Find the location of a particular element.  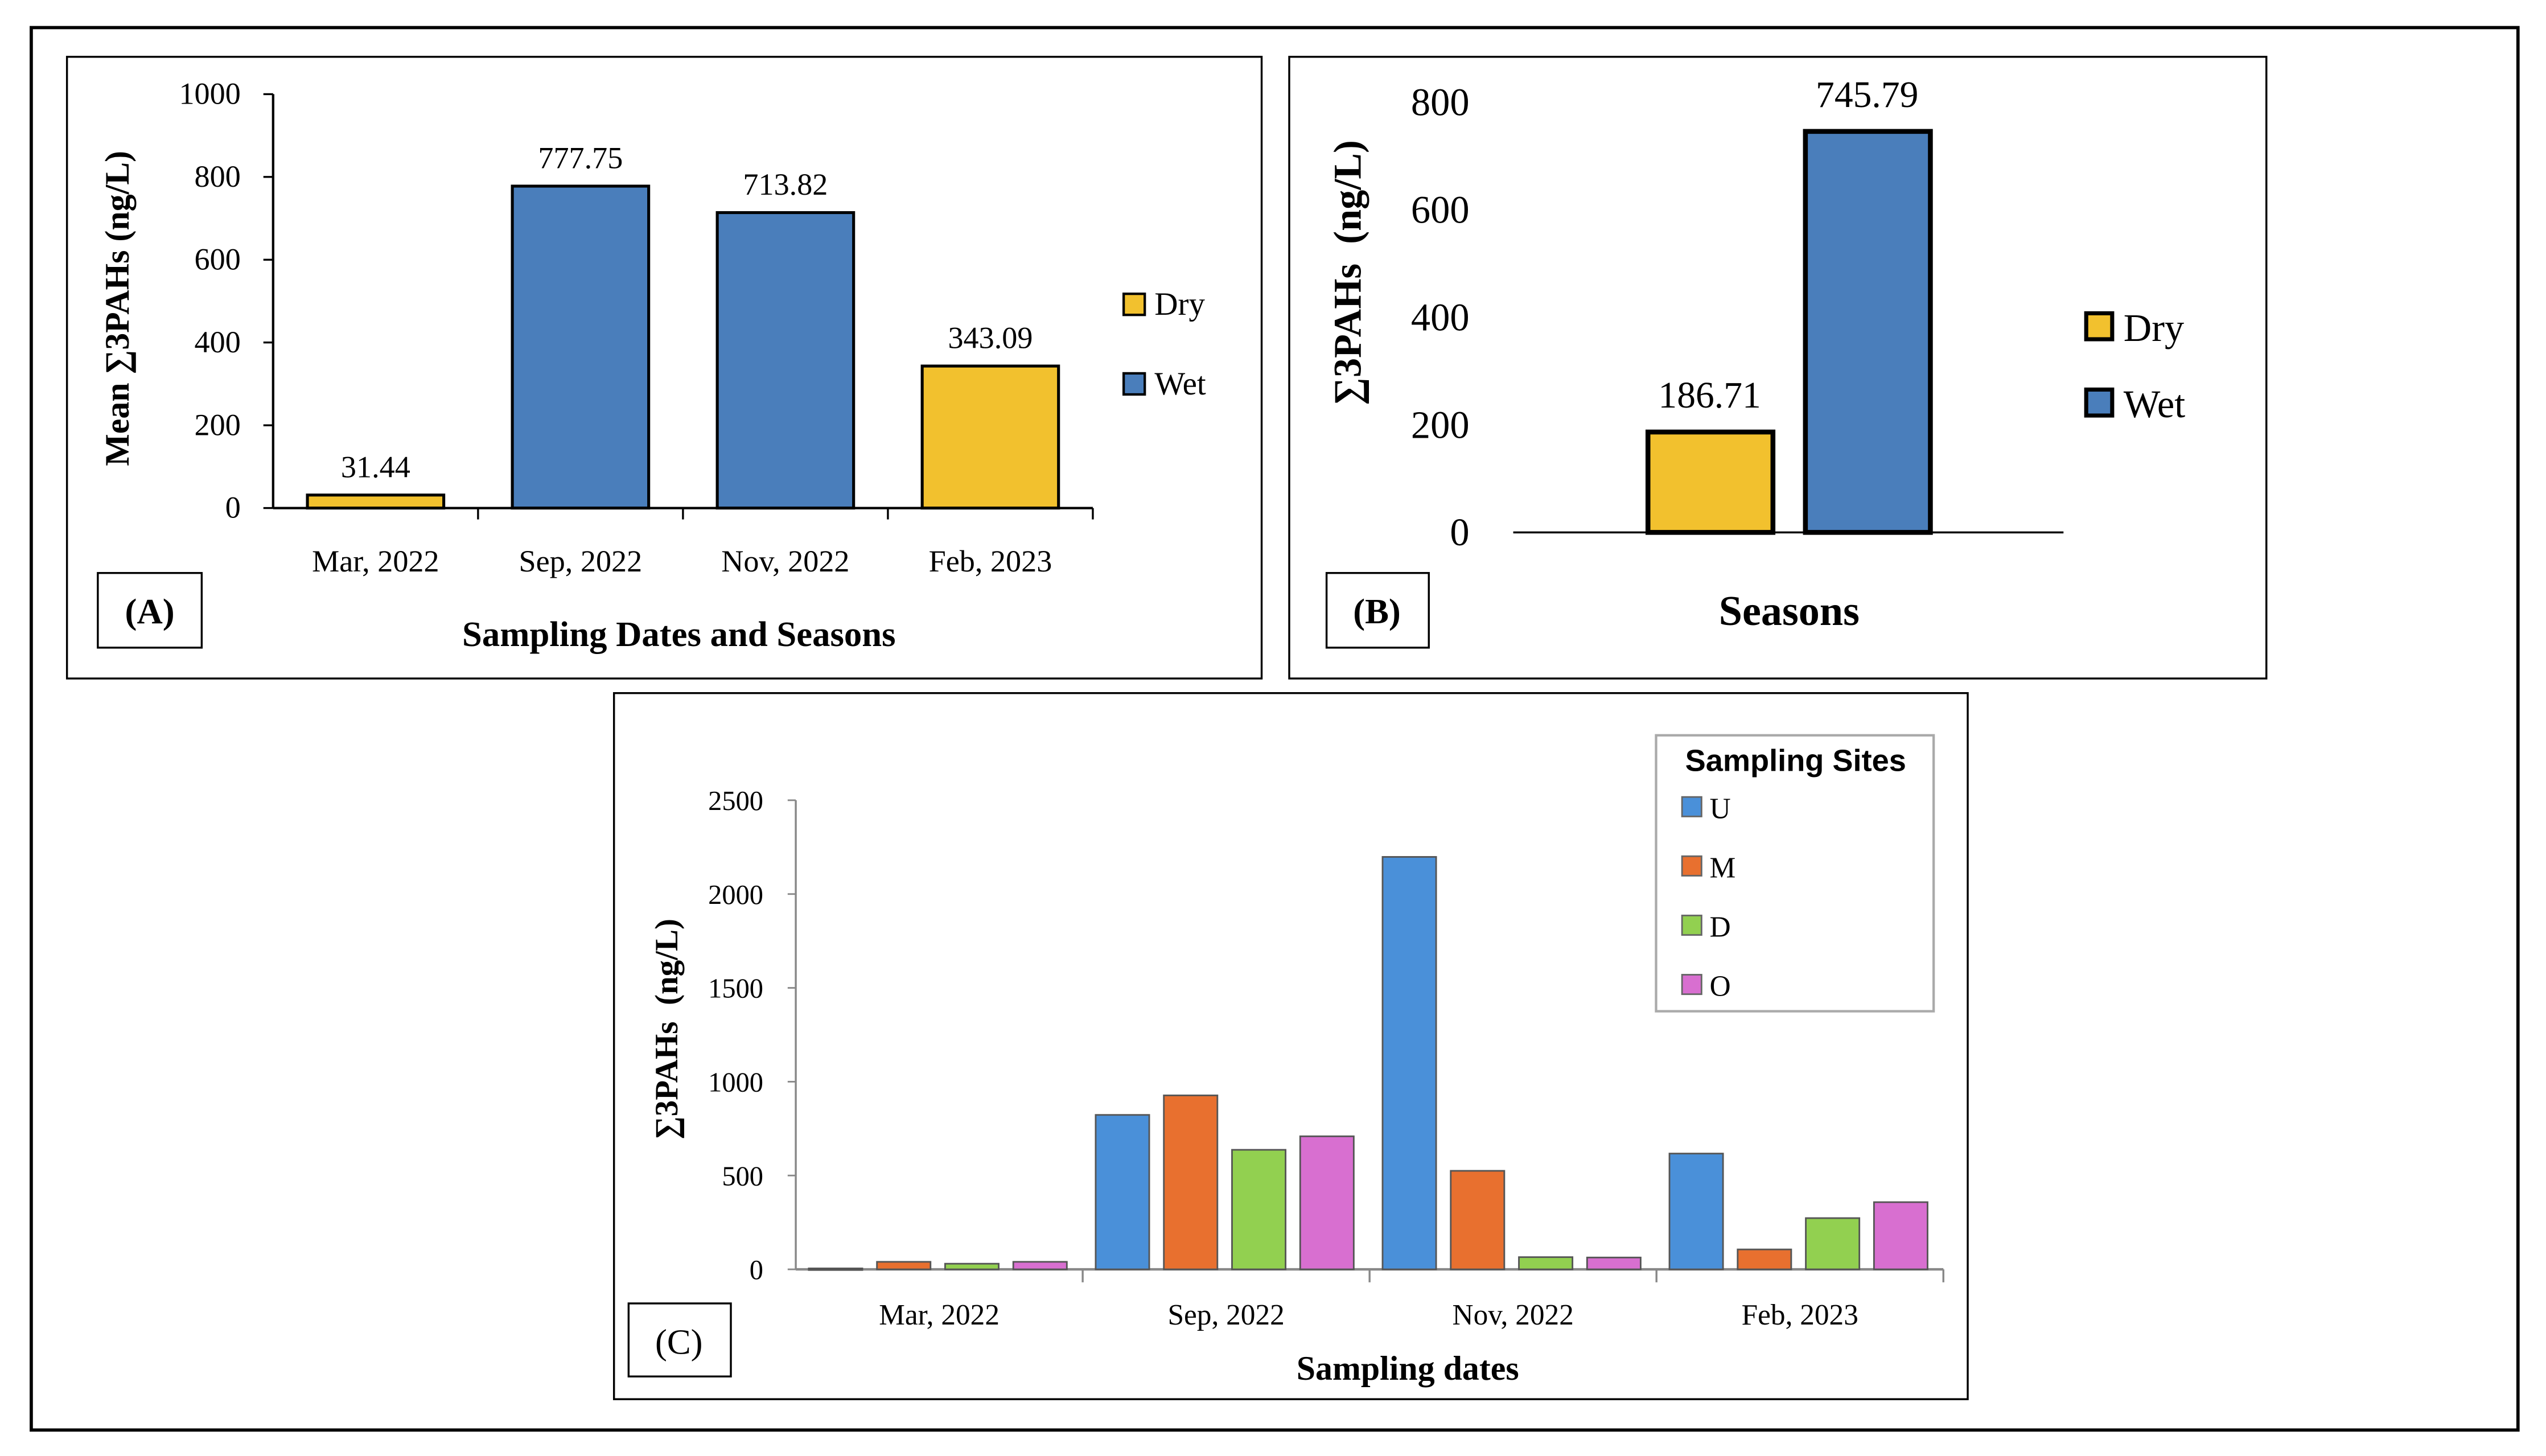

panel-b-xlabel: Seasons is located at coordinates (1789, 611).